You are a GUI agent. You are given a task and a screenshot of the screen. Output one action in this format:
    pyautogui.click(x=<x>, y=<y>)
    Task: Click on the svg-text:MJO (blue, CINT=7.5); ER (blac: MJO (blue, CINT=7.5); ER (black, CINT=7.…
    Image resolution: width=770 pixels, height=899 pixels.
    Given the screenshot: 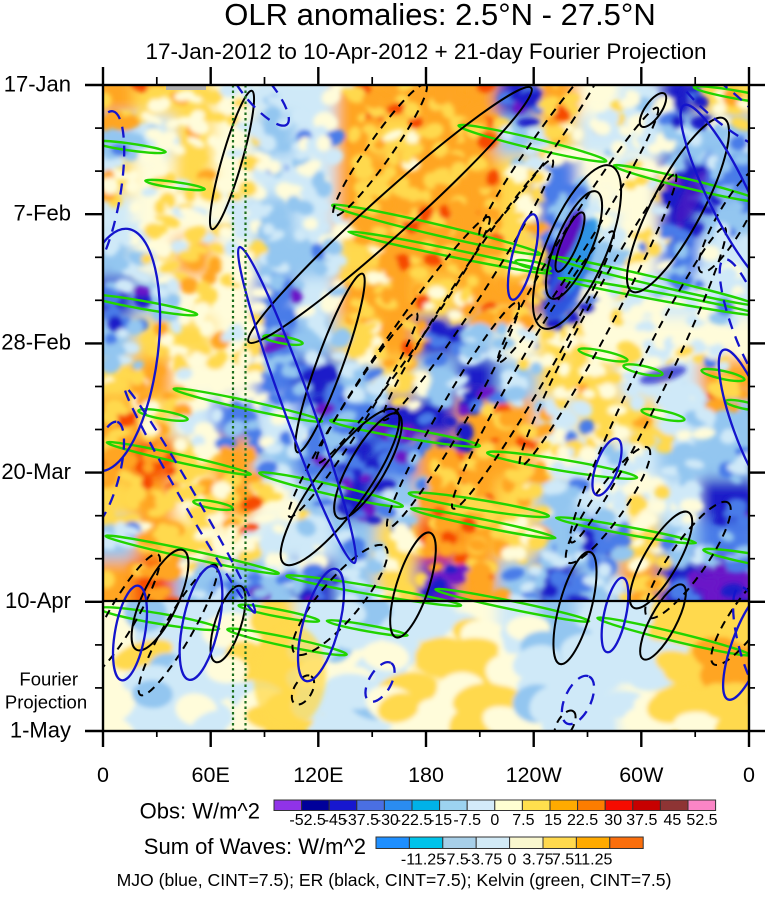 What is the action you would take?
    pyautogui.click(x=394, y=880)
    